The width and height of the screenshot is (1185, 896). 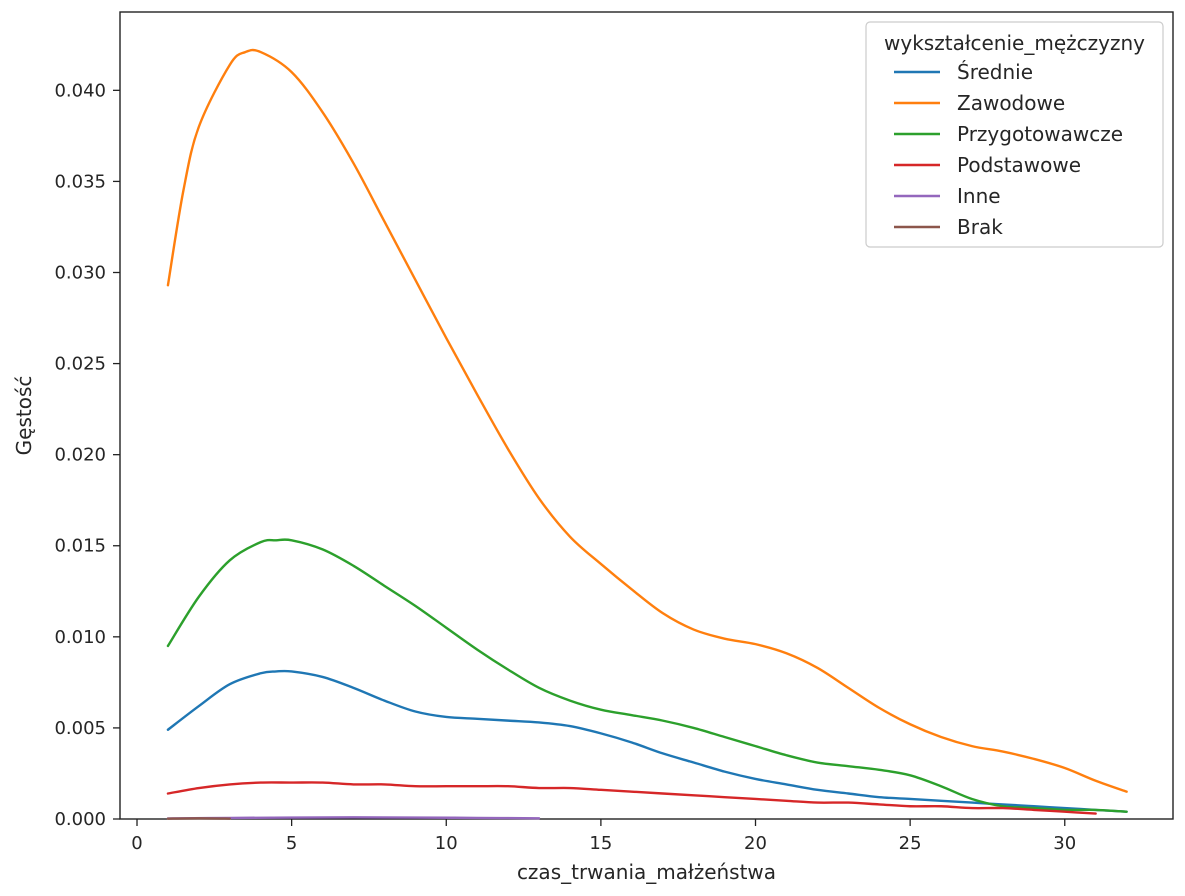 What do you see at coordinates (24, 416) in the screenshot?
I see `y-axis-label: Gęstość` at bounding box center [24, 416].